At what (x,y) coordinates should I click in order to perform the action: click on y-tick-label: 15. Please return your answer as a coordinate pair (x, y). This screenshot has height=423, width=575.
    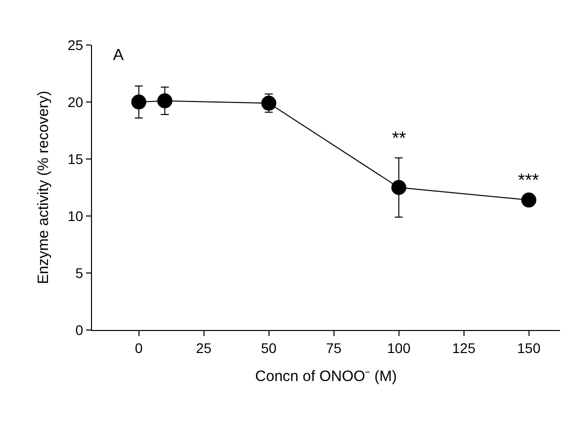
    Looking at the image, I should click on (76, 158).